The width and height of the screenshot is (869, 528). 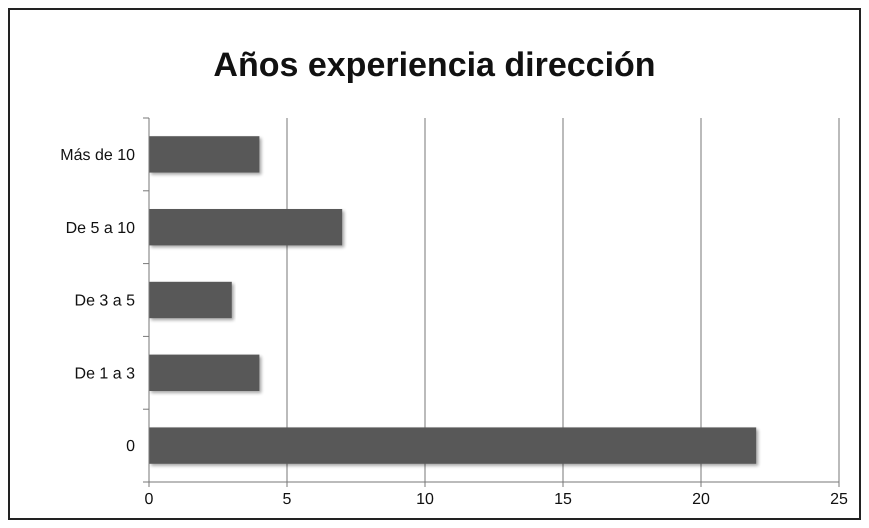 I want to click on x-tick-label: 25, so click(x=839, y=499).